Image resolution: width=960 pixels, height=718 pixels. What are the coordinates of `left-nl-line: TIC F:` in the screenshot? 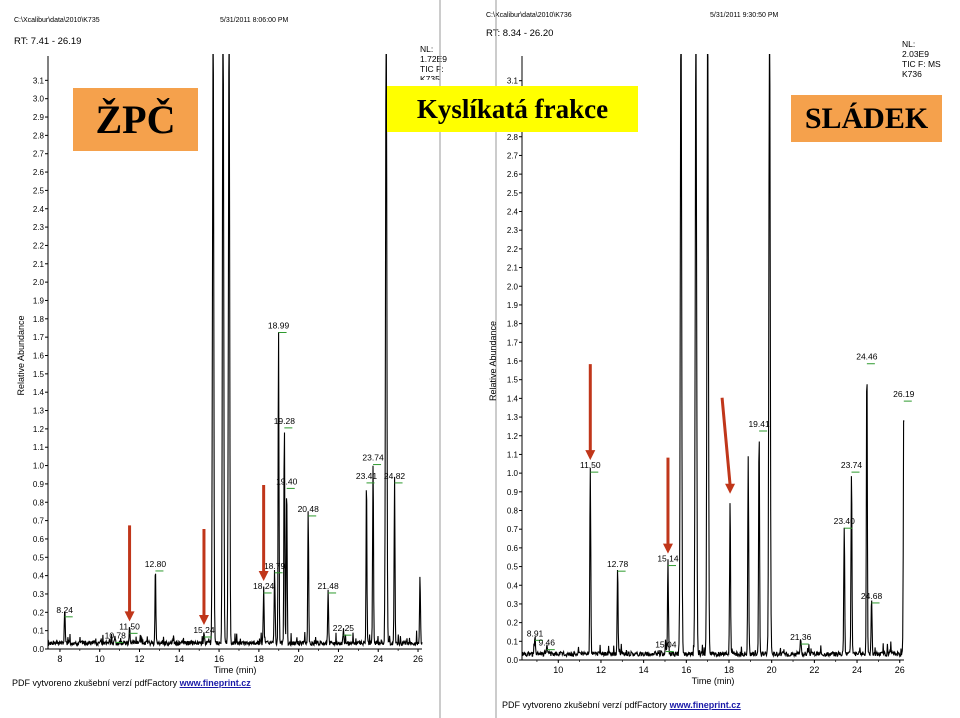 It's located at (432, 69).